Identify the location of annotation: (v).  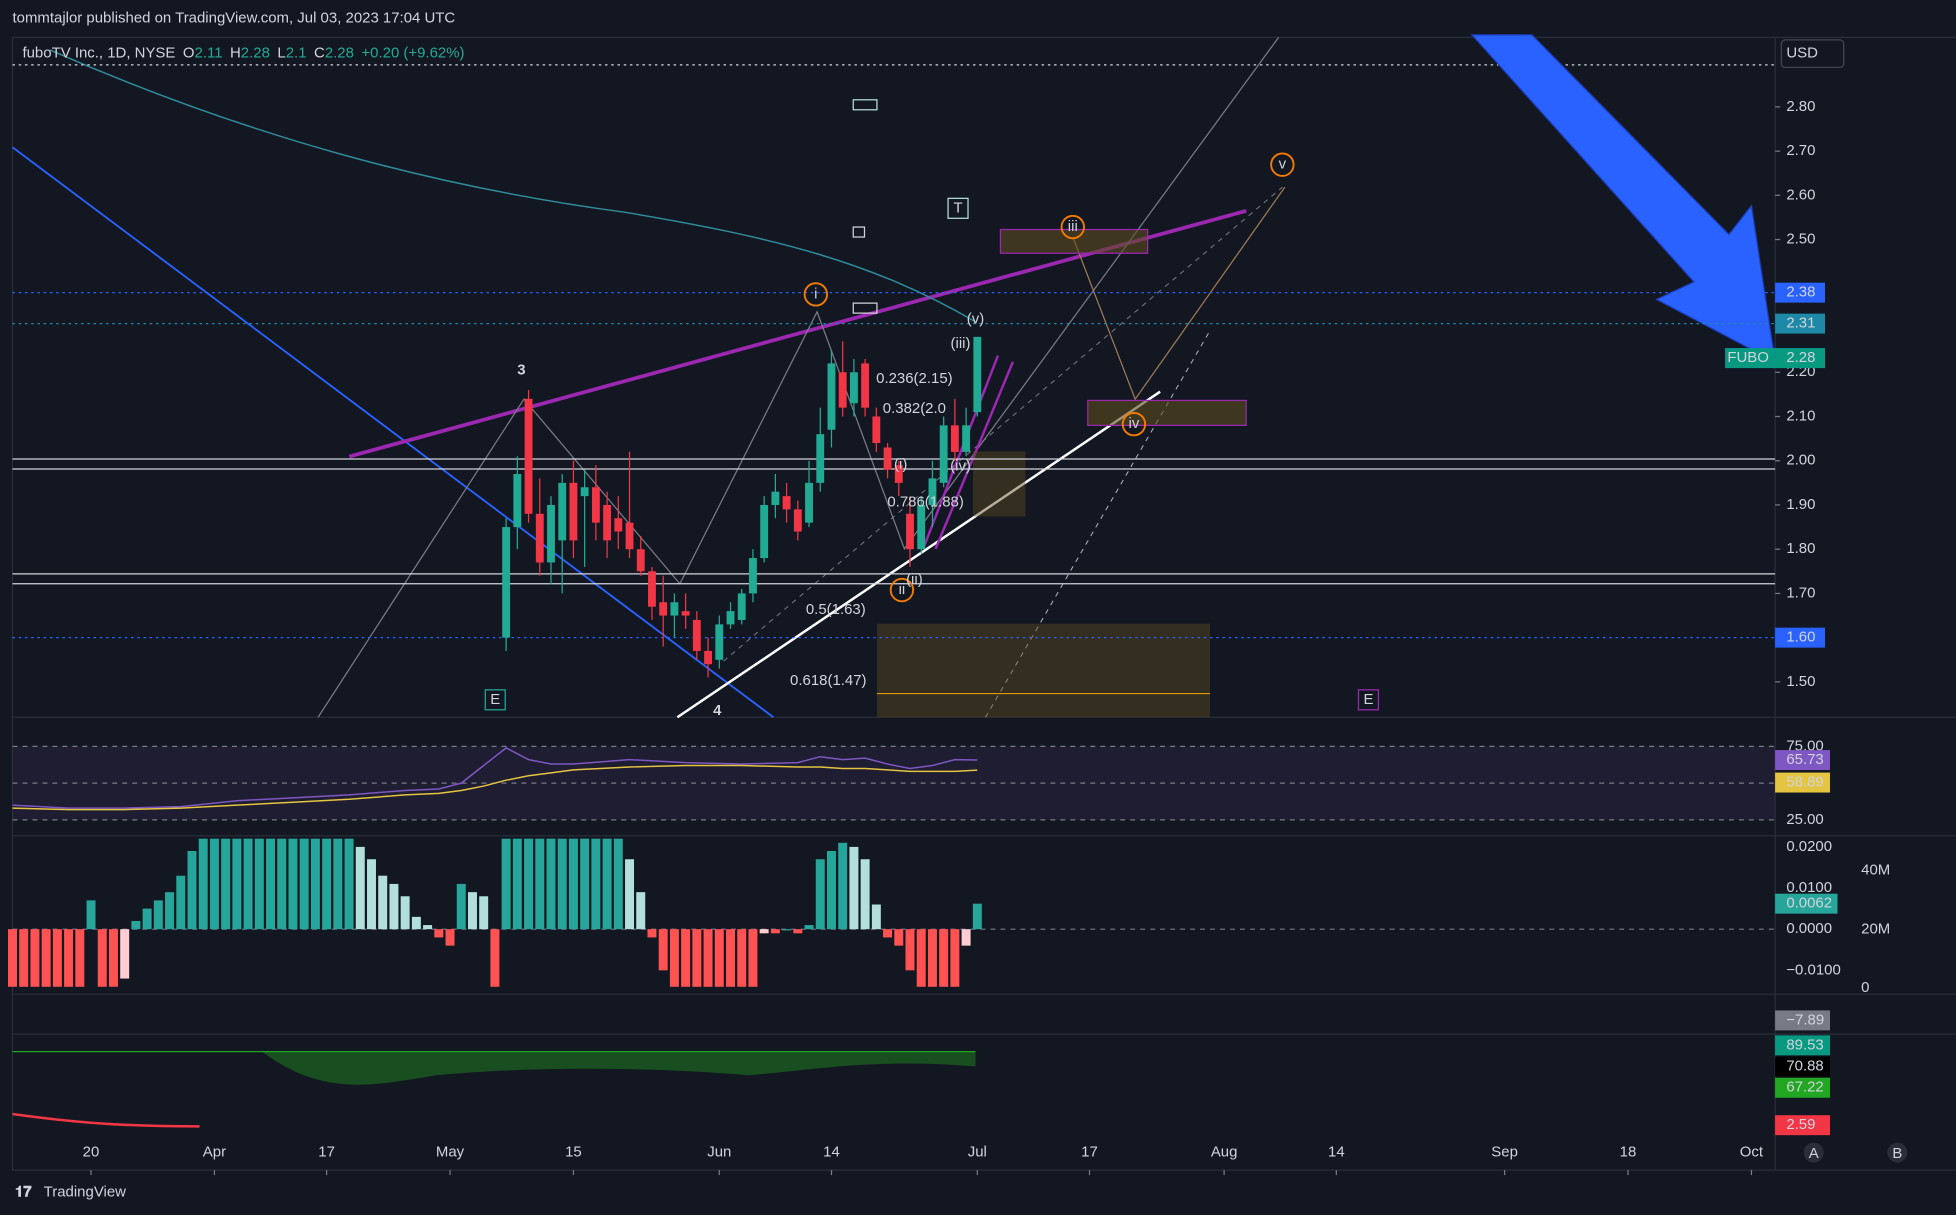
(975, 318).